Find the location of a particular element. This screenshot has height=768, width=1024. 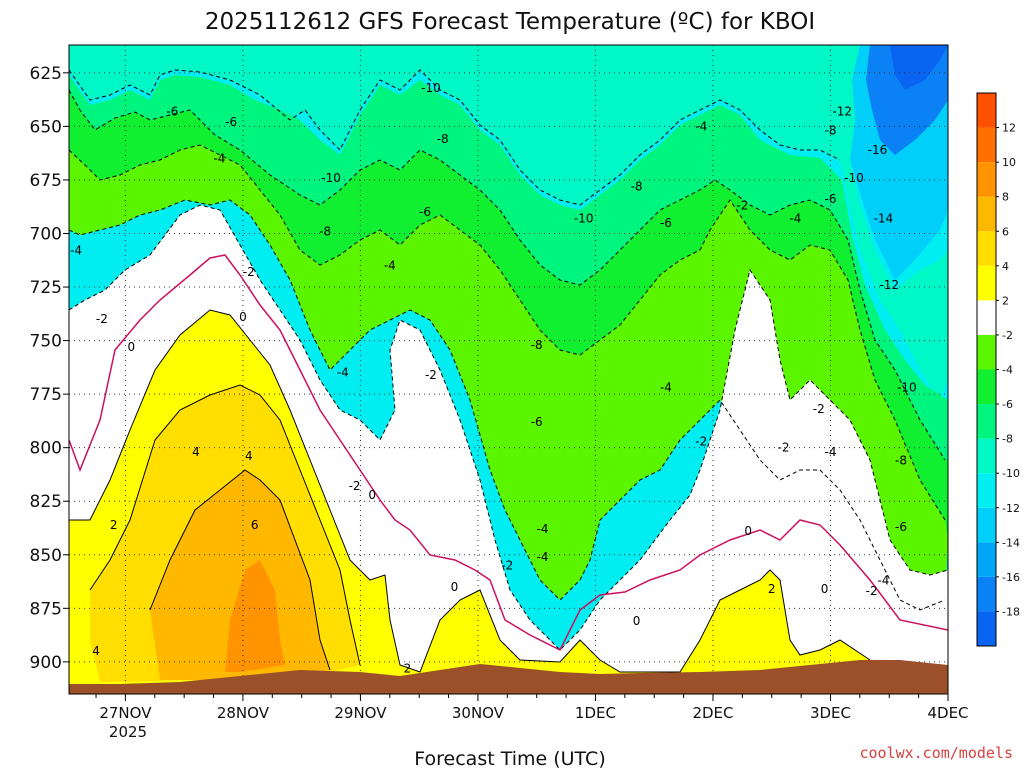

colorbar-label-12: -14 is located at coordinates (1011, 542).